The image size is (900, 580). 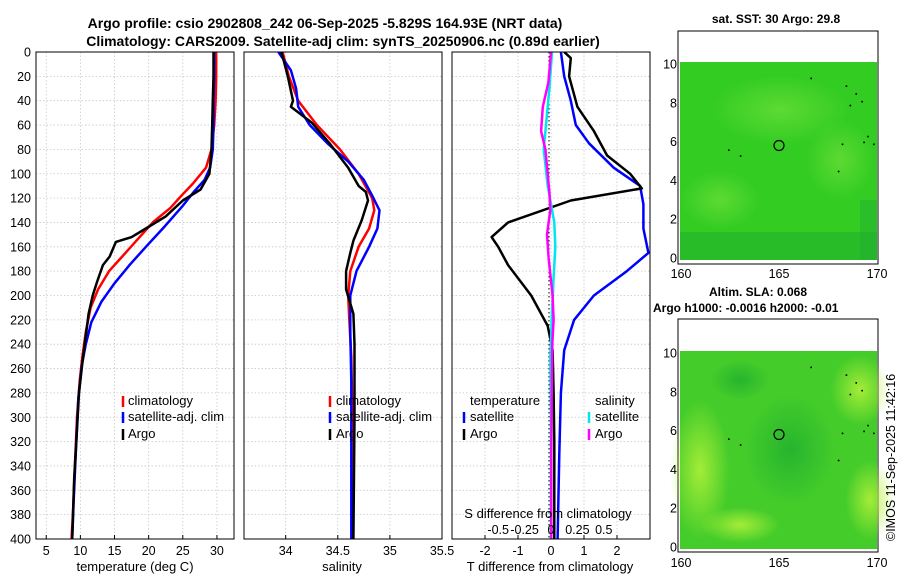 I want to click on legend-label-satellite: satellite-adj. clim, so click(x=176, y=416).